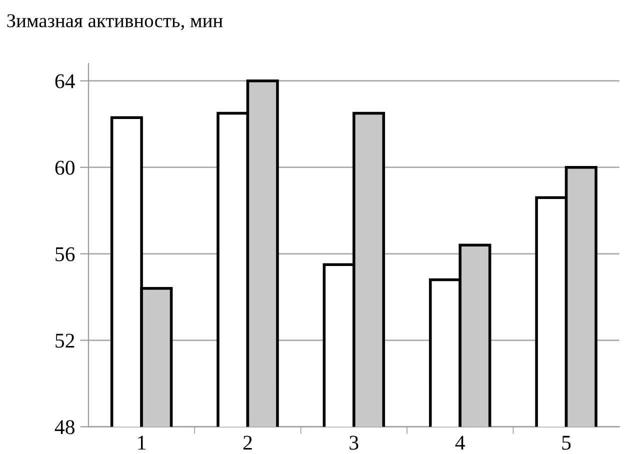 Image resolution: width=632 pixels, height=454 pixels. I want to click on x-tick-label: 2, so click(247, 443).